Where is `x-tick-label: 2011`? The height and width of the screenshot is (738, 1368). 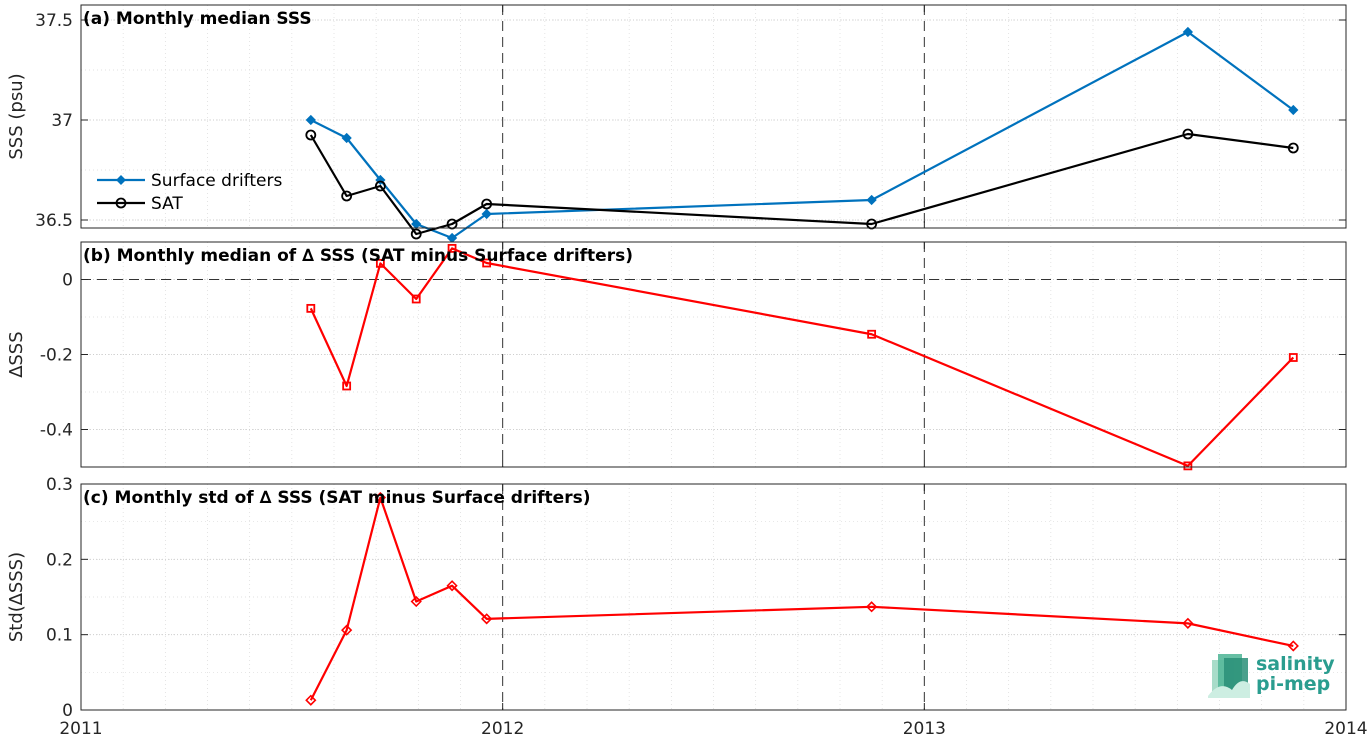 x-tick-label: 2011 is located at coordinates (80, 728).